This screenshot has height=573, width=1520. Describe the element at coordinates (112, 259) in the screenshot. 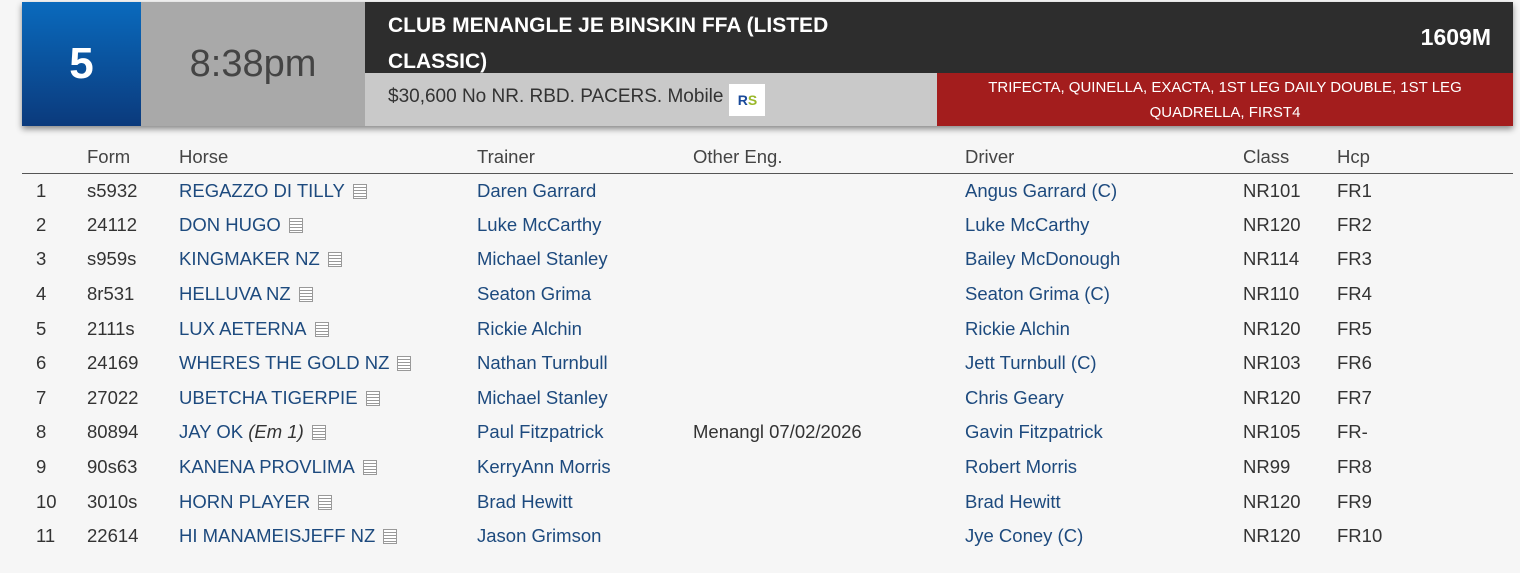

I see `form: s959s` at that location.